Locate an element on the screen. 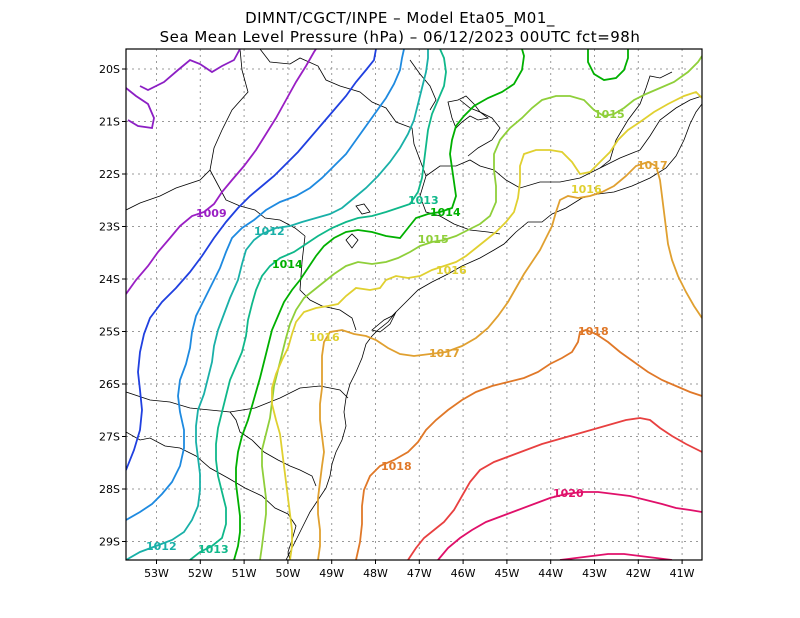 This screenshot has width=800, height=618. lat-tick-label: 20S is located at coordinates (109, 69).